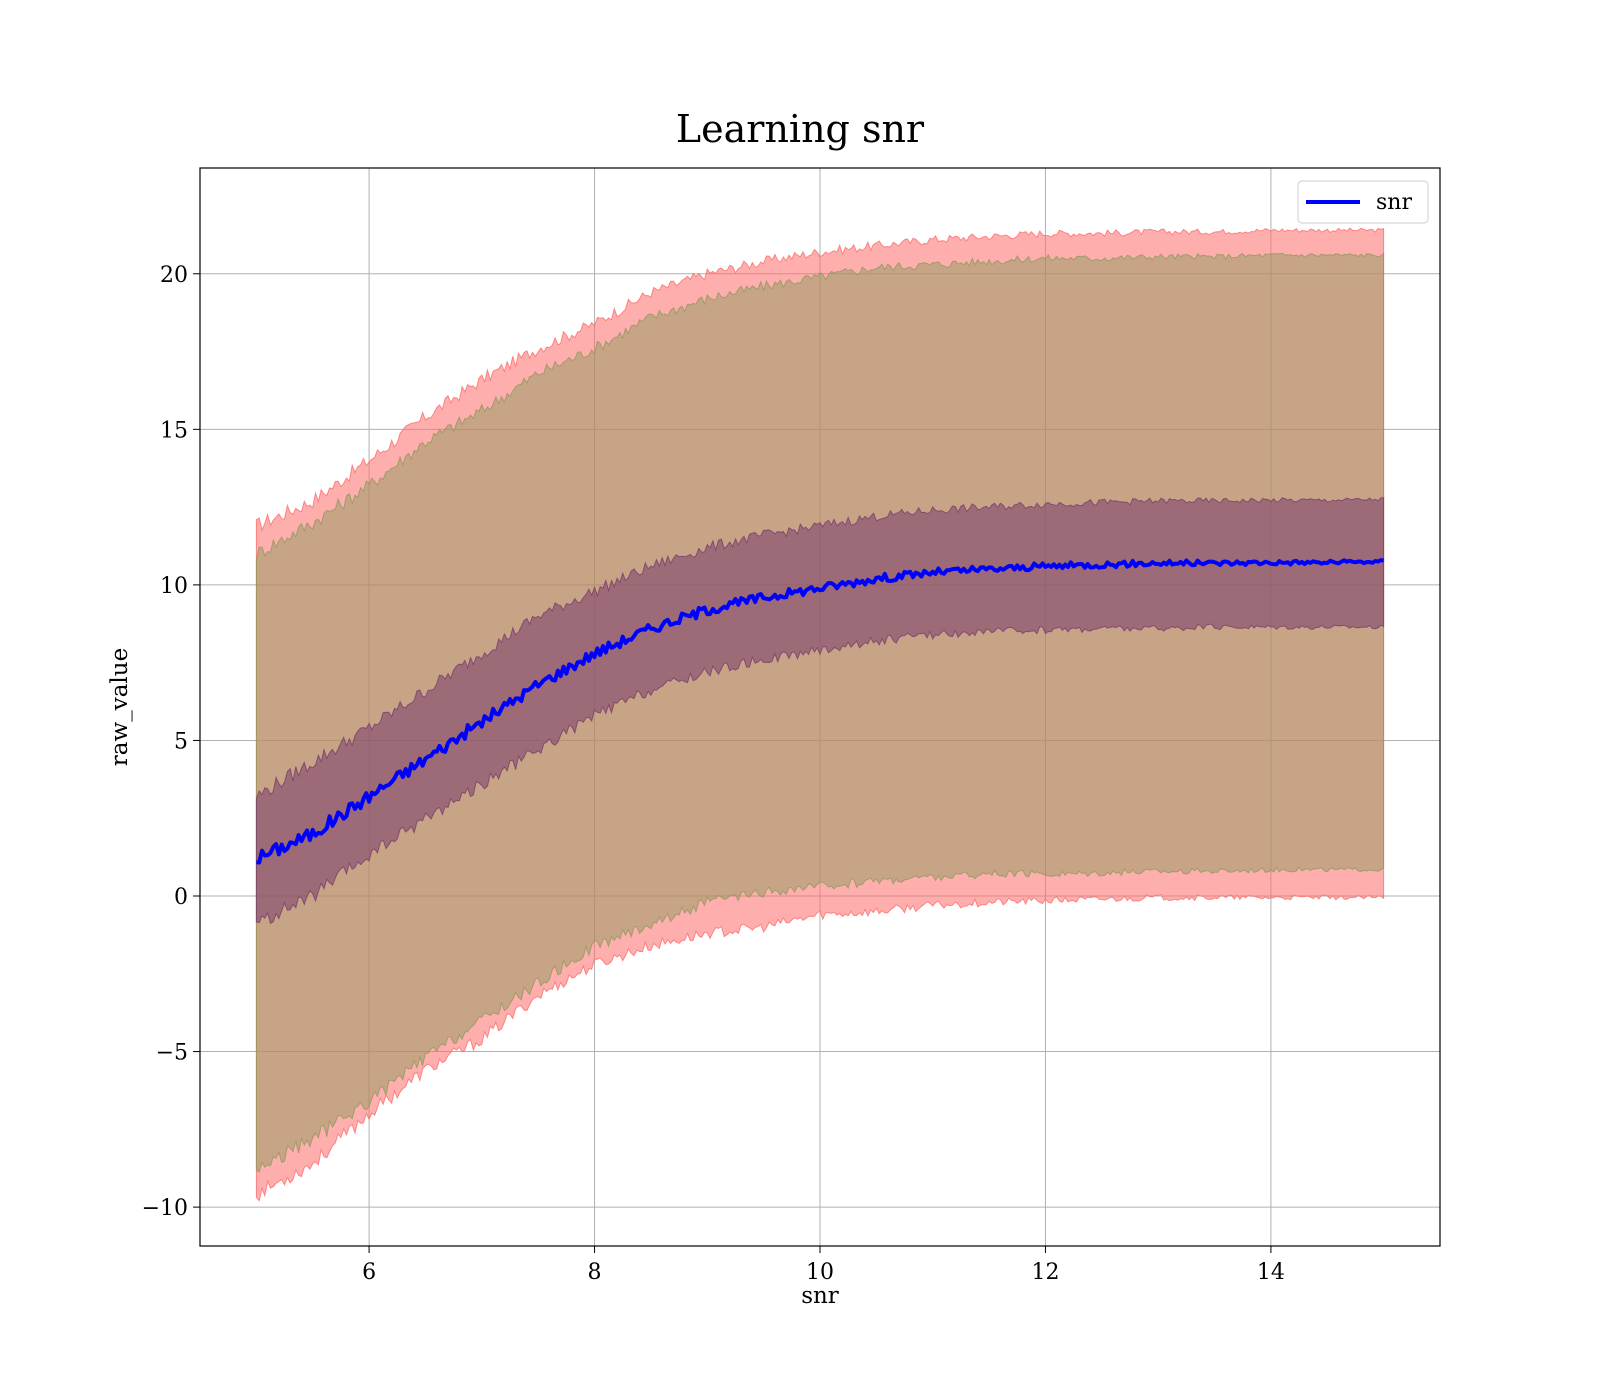  Describe the element at coordinates (174, 586) in the screenshot. I see `y-tick-label: 10` at that location.